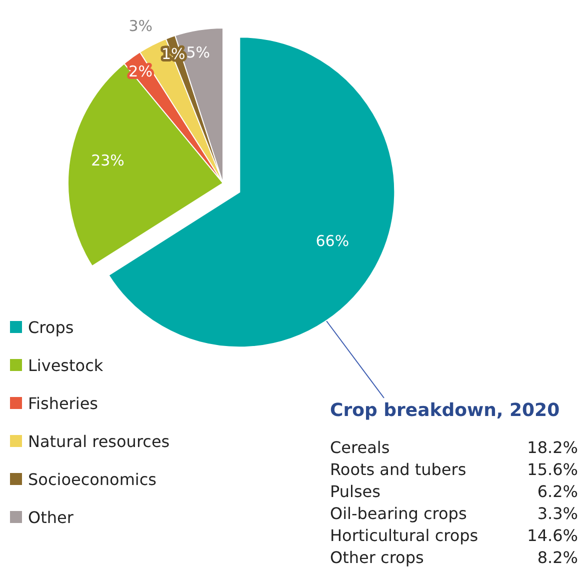 The height and width of the screenshot is (587, 582). What do you see at coordinates (92, 479) in the screenshot?
I see `legend-label: Socioeconomics` at bounding box center [92, 479].